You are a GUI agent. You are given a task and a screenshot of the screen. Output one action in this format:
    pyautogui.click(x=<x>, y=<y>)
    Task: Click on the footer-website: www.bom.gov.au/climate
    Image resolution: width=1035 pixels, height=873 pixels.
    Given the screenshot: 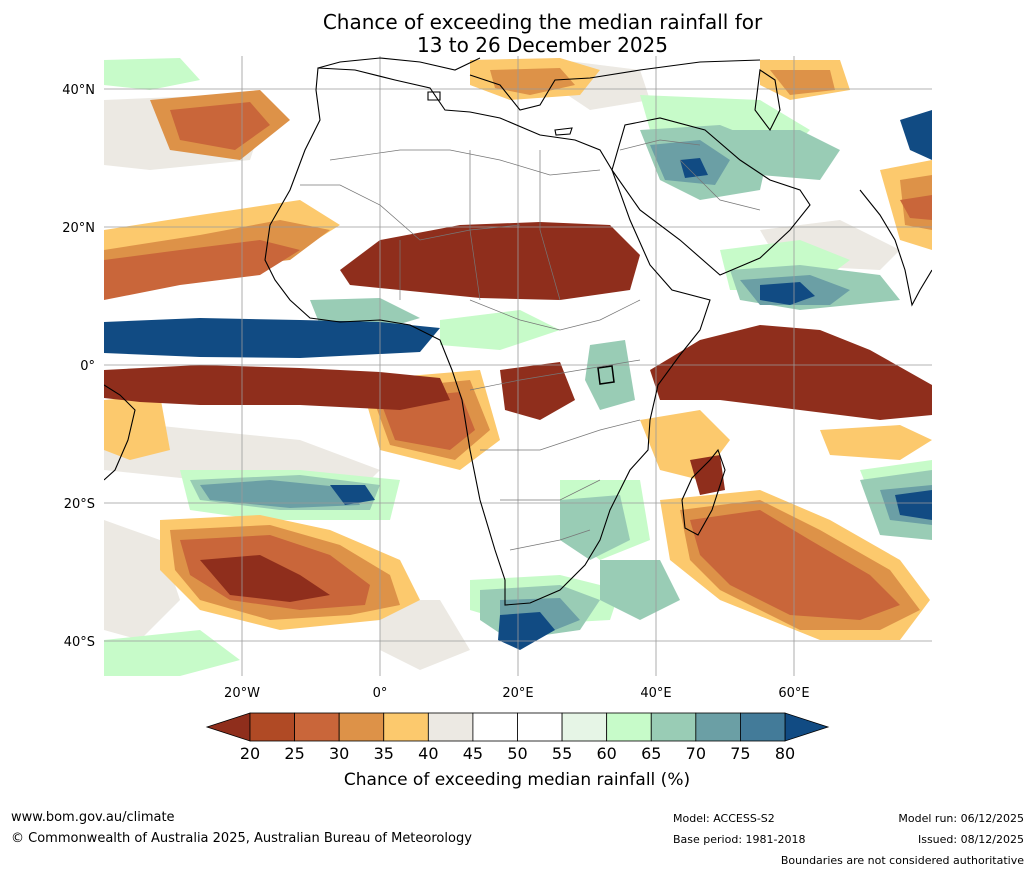 What is the action you would take?
    pyautogui.click(x=93, y=817)
    